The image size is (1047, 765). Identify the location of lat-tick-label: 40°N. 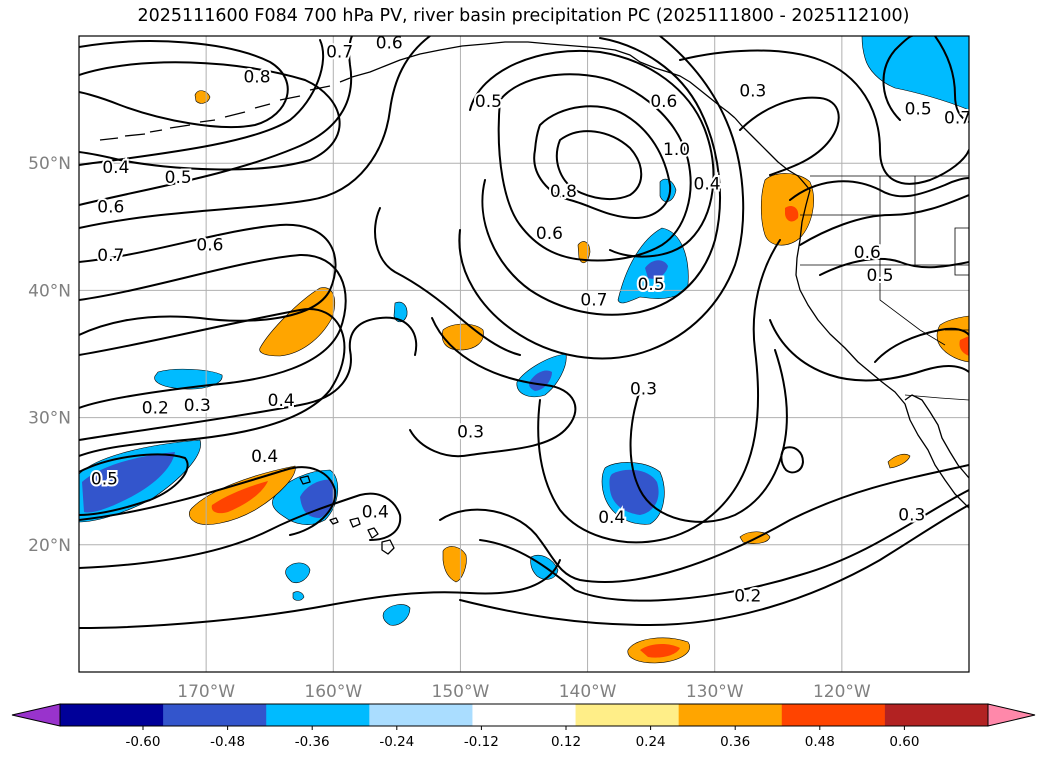
(49, 291).